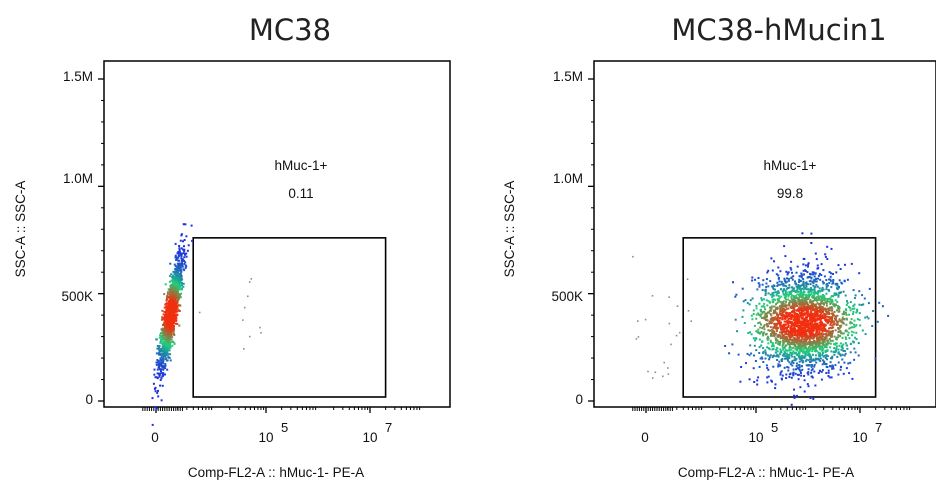  What do you see at coordinates (645, 319) in the screenshot?
I see `outlier-dot` at bounding box center [645, 319].